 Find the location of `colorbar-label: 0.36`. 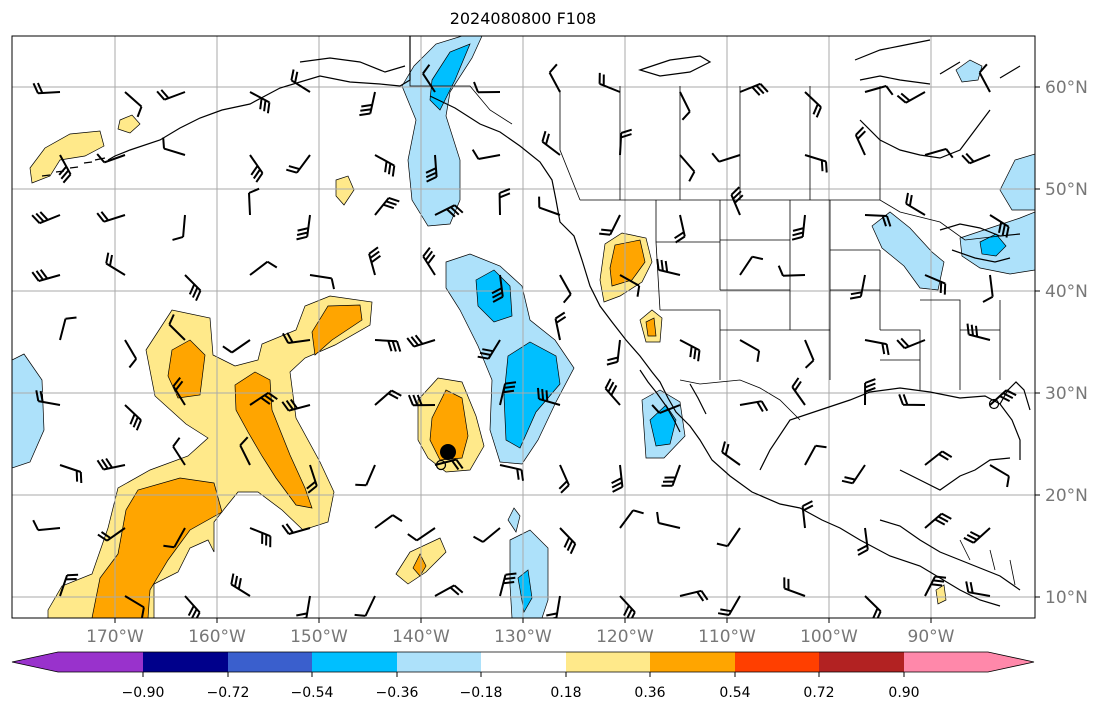

colorbar-label: 0.36 is located at coordinates (649, 693).